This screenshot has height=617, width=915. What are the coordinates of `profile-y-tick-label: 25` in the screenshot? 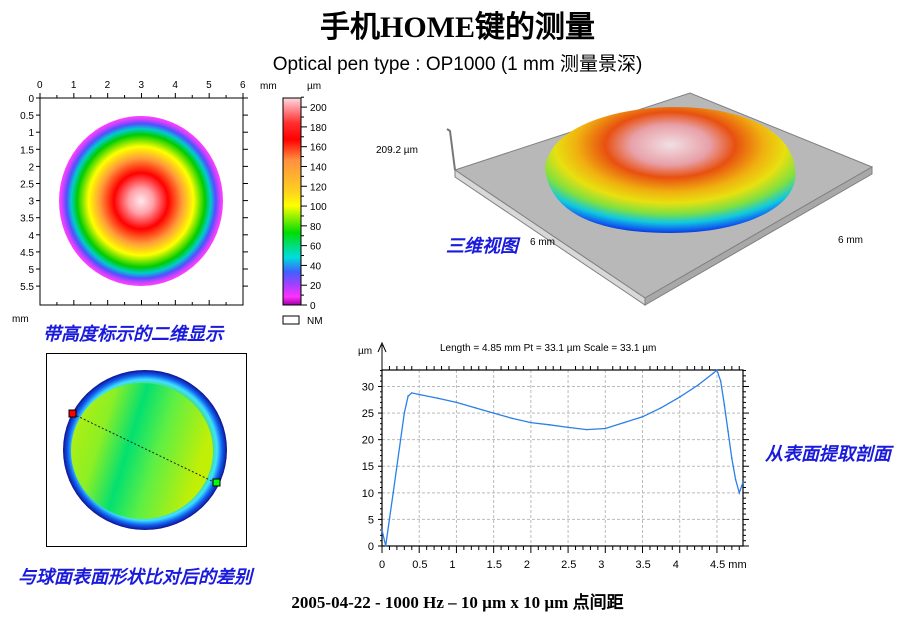 It's located at (368, 414).